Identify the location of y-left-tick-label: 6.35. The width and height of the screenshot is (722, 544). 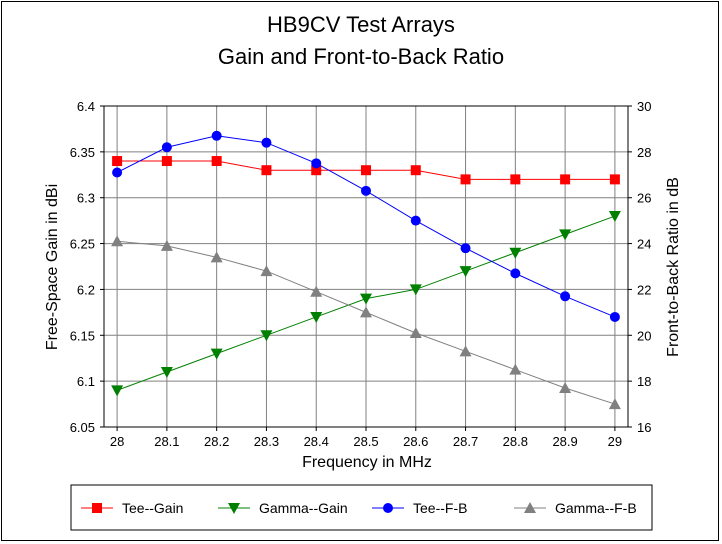
(82, 152).